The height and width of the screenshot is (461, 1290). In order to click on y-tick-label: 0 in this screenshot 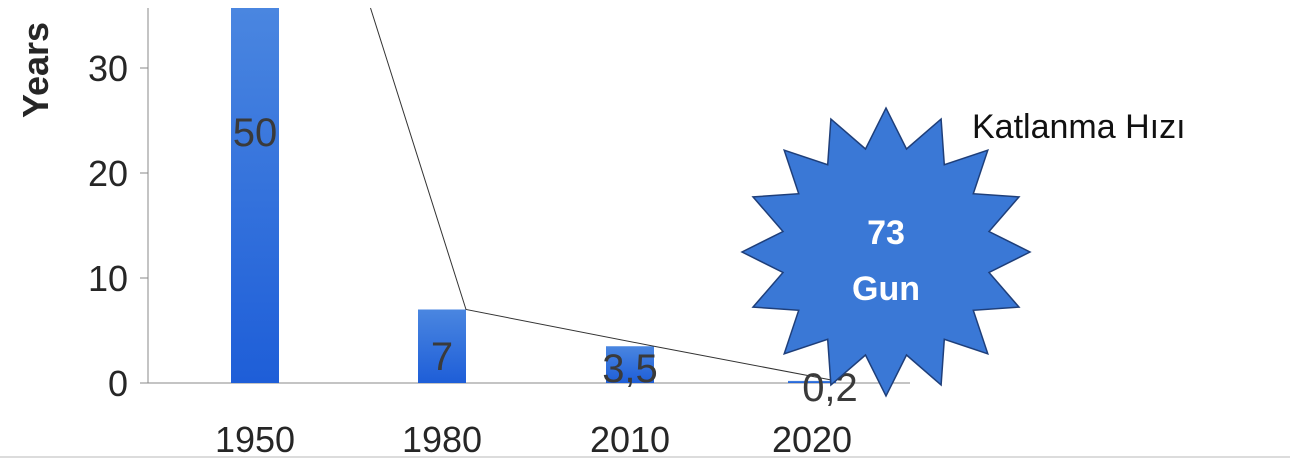, I will do `click(118, 383)`.